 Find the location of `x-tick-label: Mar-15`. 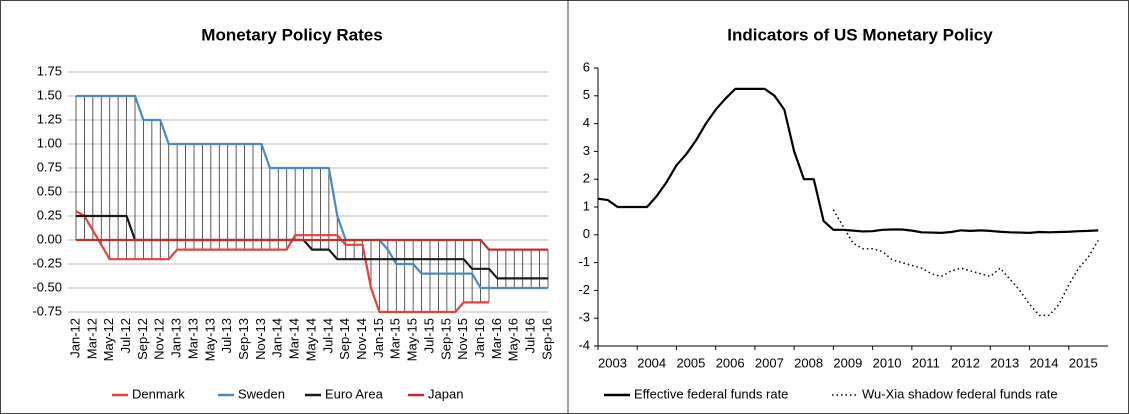

x-tick-label: Mar-15 is located at coordinates (395, 338).